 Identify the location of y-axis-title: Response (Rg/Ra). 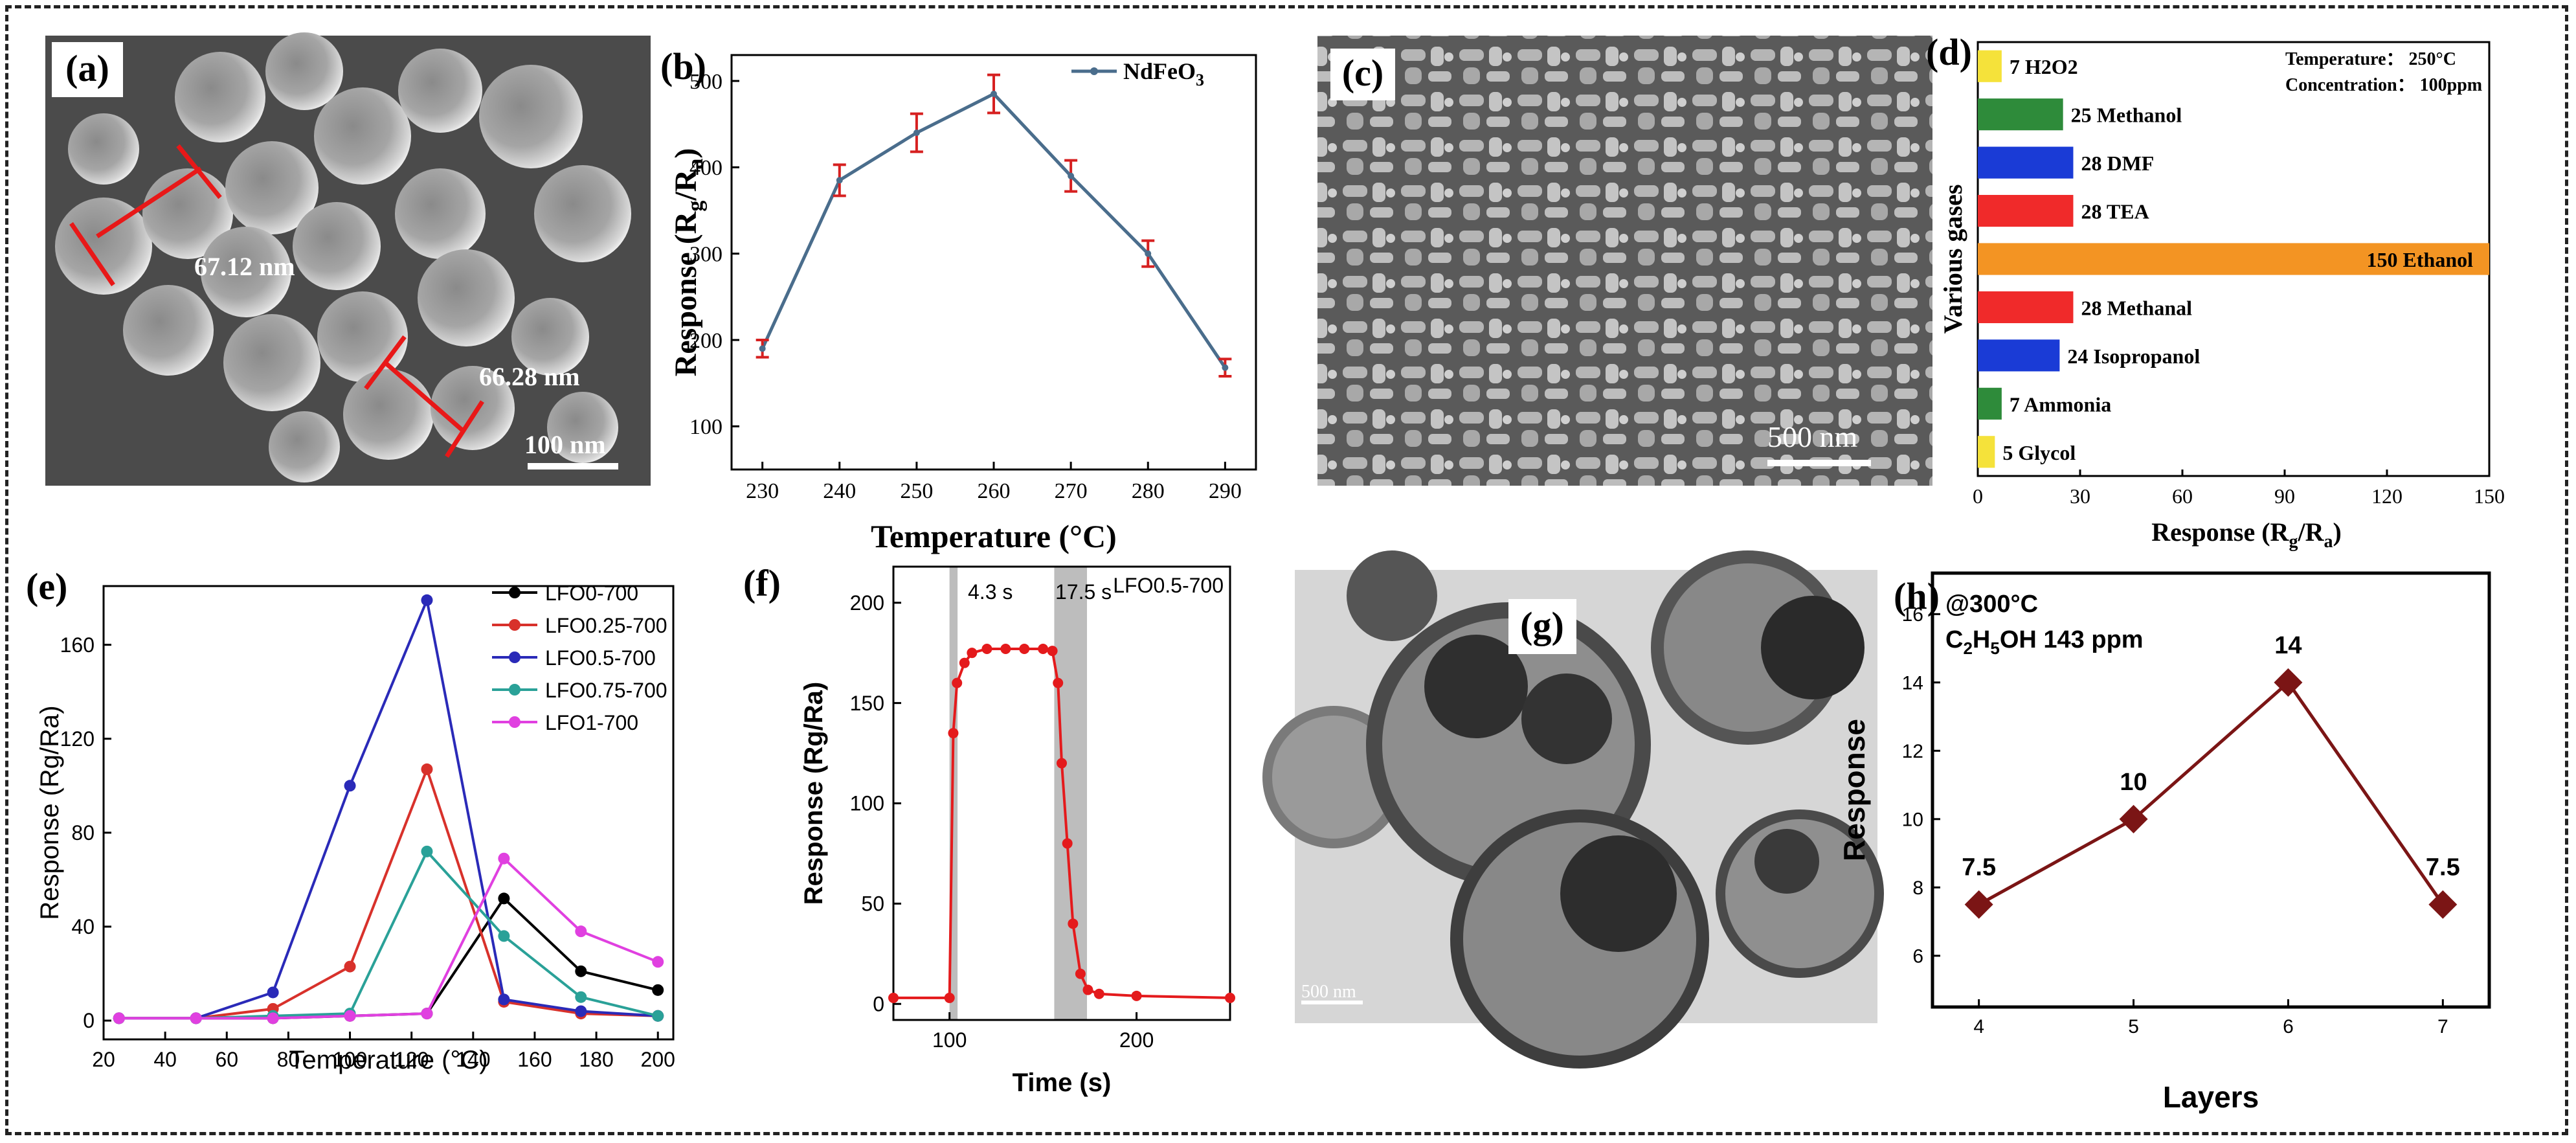
(688, 262).